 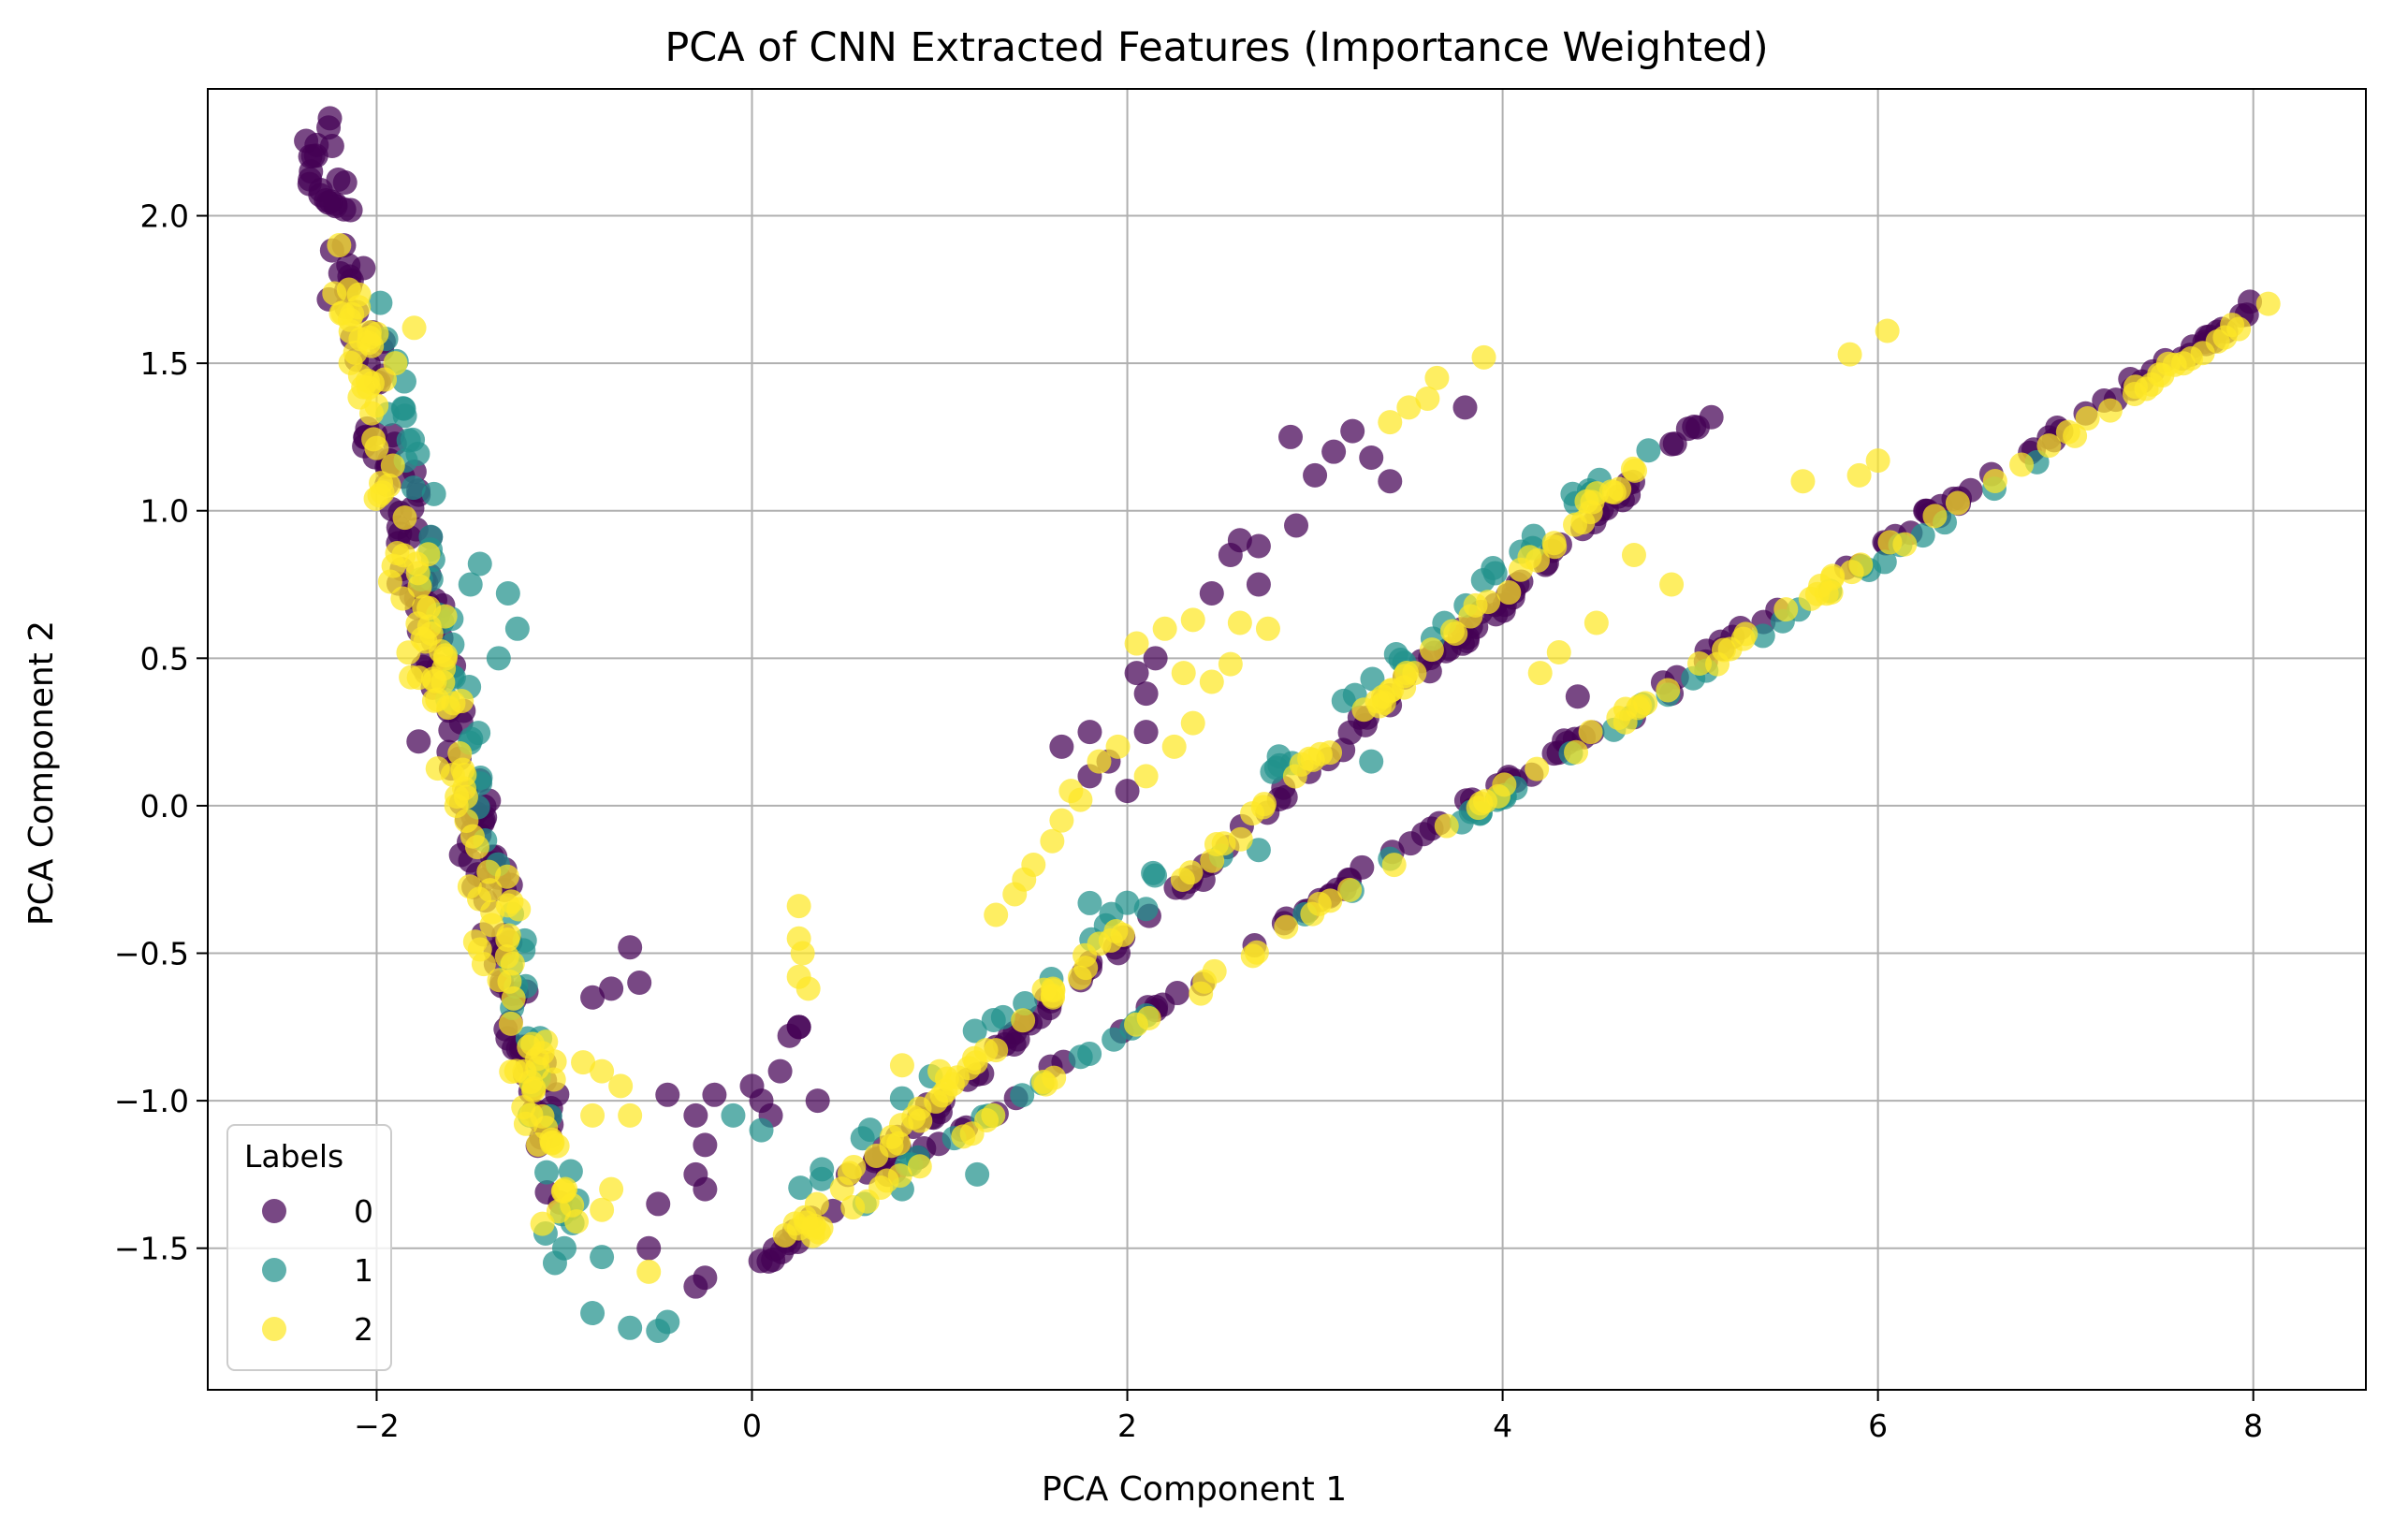 What do you see at coordinates (164, 217) in the screenshot?
I see `y-tick-label: 2.0` at bounding box center [164, 217].